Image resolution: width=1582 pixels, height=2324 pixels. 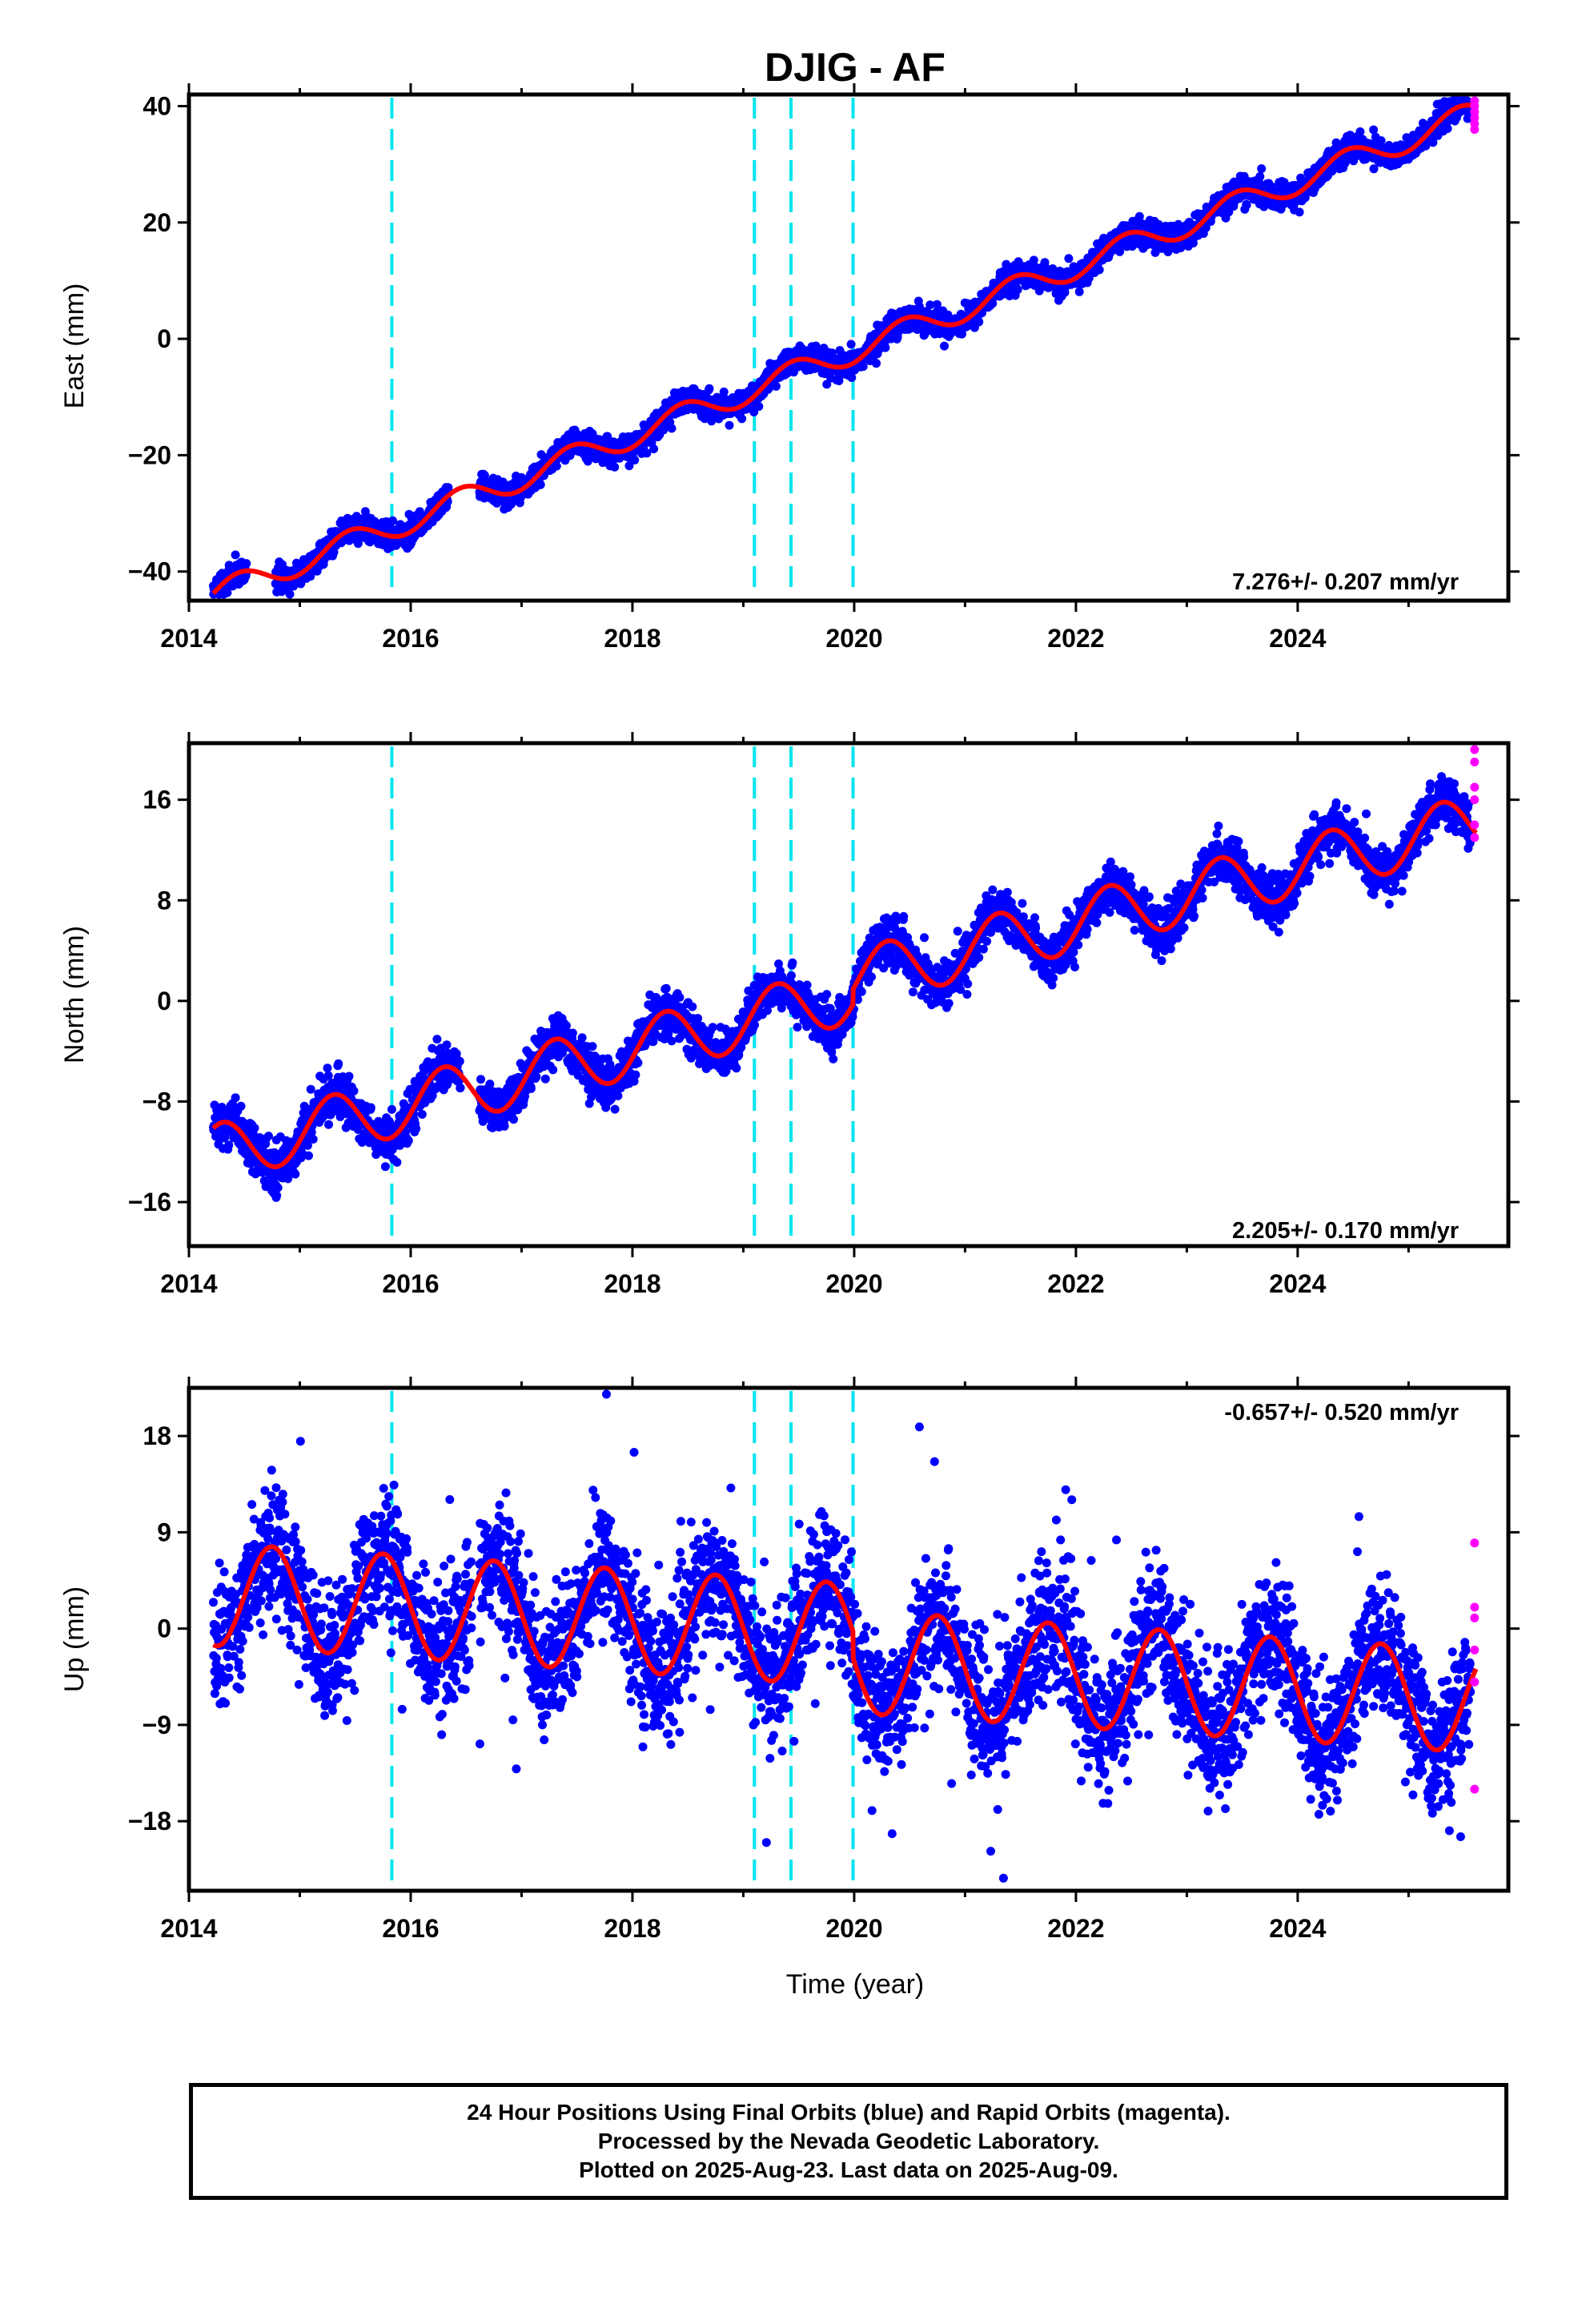 I want to click on ytick-label: 16, so click(x=157, y=800).